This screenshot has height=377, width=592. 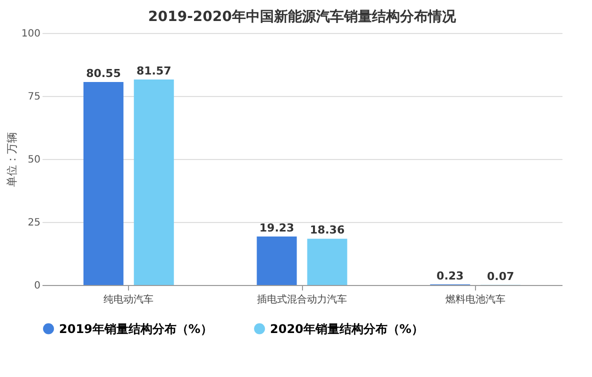 I want to click on data-label: 0.23, so click(x=450, y=275).